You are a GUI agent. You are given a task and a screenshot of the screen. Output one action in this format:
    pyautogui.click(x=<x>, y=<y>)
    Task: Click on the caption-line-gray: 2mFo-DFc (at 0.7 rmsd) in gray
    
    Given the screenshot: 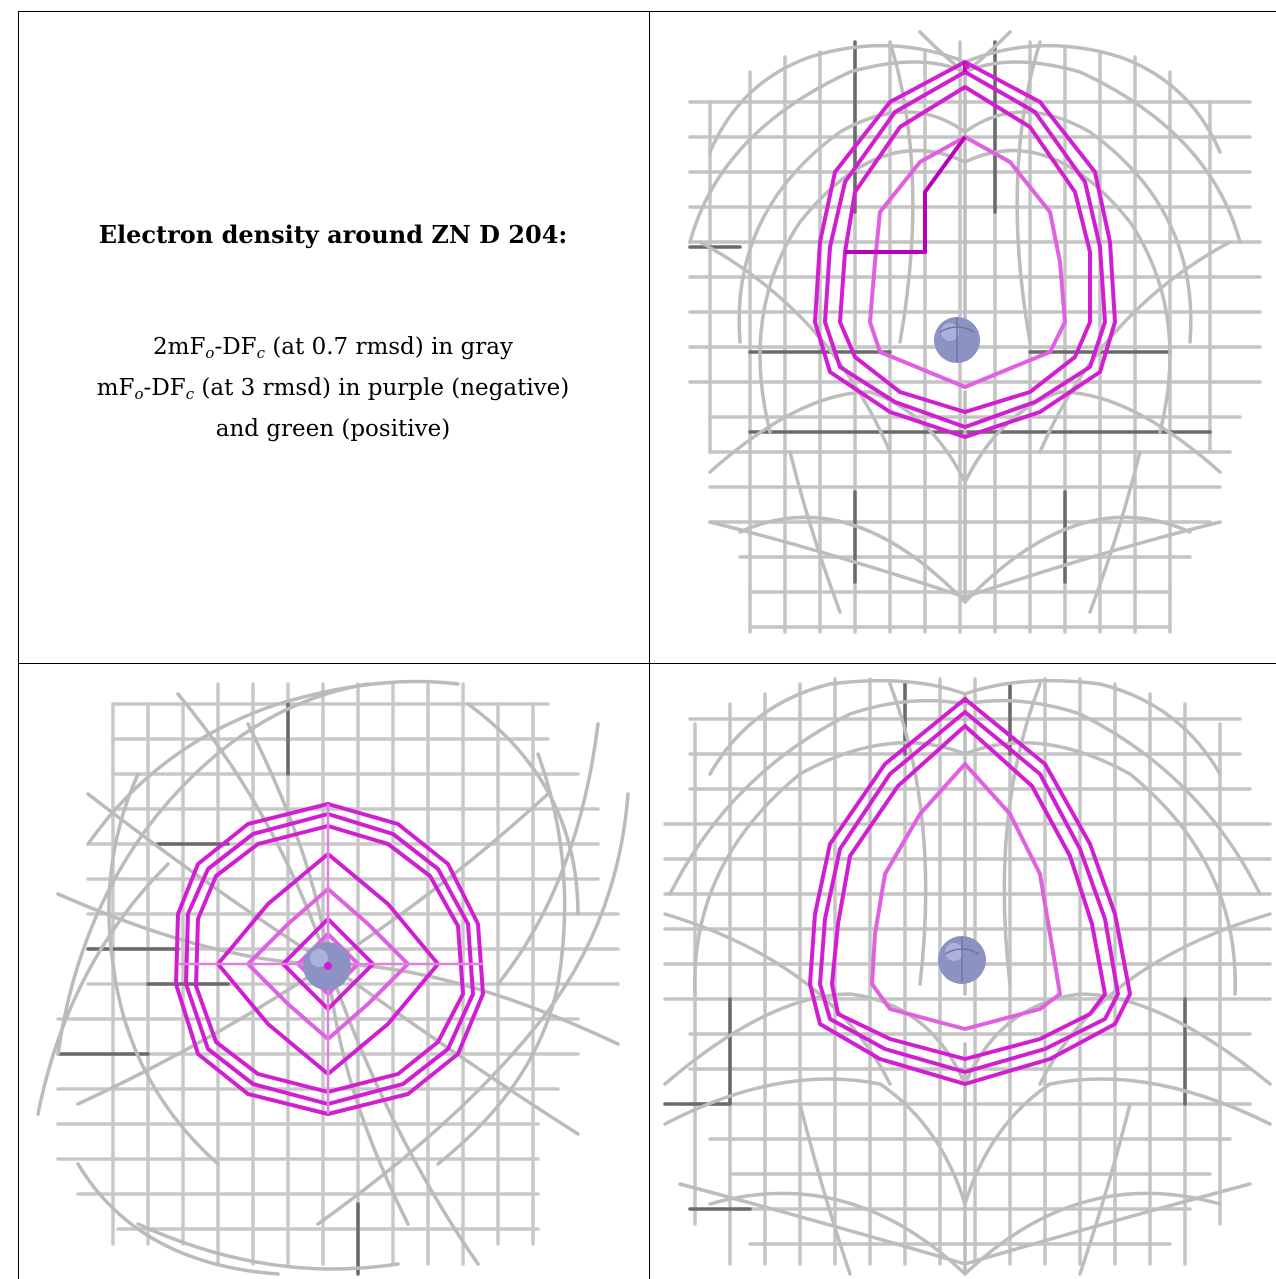 What is the action you would take?
    pyautogui.click(x=333, y=350)
    